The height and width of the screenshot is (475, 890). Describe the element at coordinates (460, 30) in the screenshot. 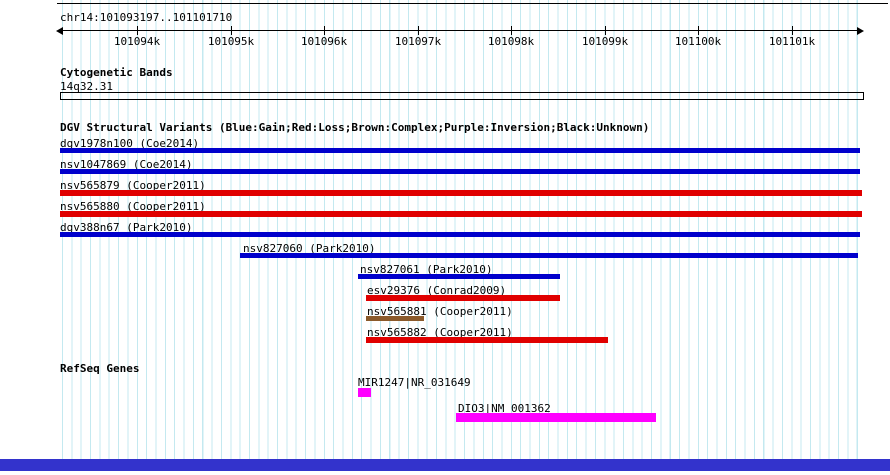

I see `ruler-line` at that location.